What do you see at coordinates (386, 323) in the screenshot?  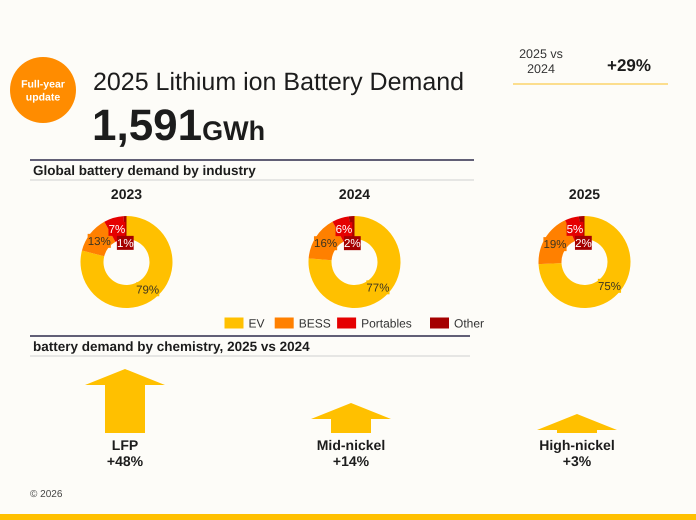 I see `legend-label: Portables` at bounding box center [386, 323].